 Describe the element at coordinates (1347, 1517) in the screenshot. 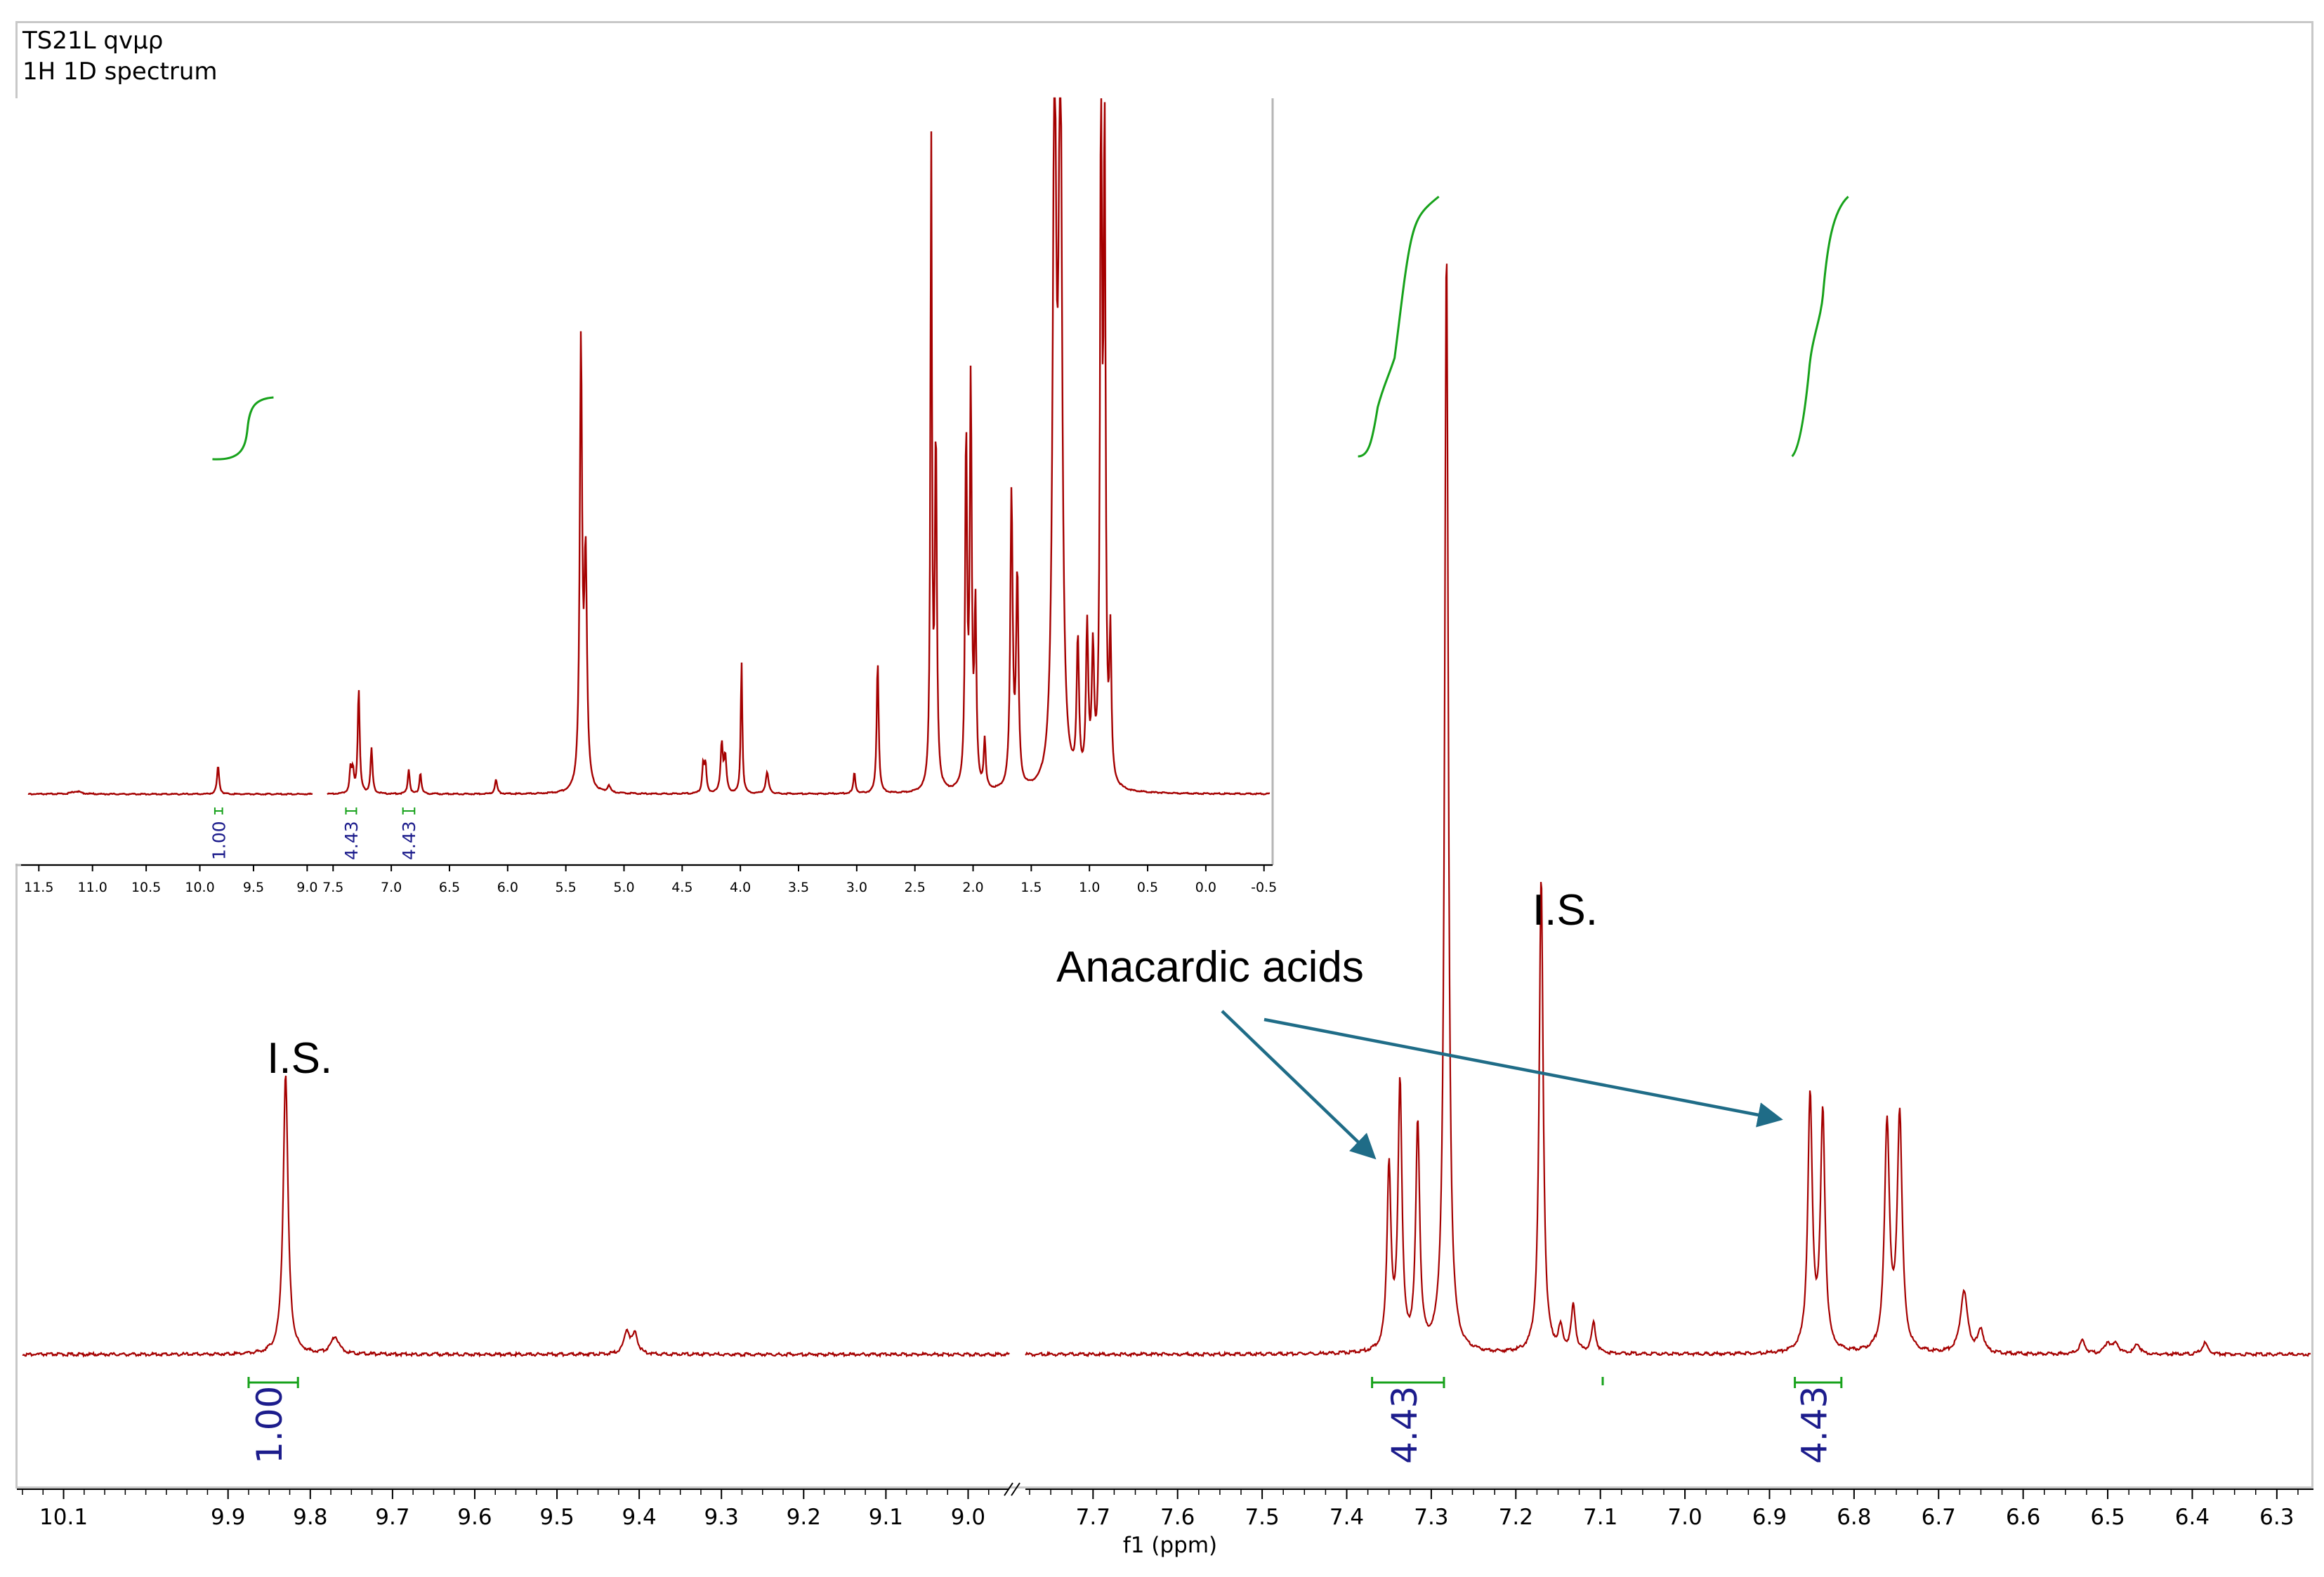

I see `main-tick-label: 7.4` at that location.